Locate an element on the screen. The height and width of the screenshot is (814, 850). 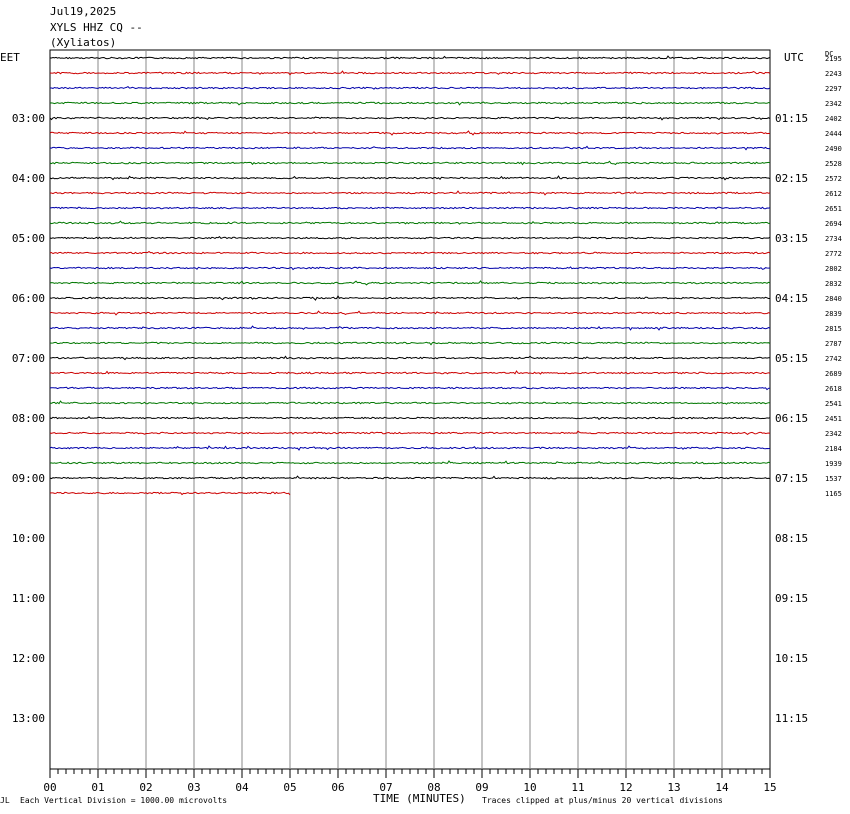
dc-value-label: 2297 is located at coordinates (833, 89).